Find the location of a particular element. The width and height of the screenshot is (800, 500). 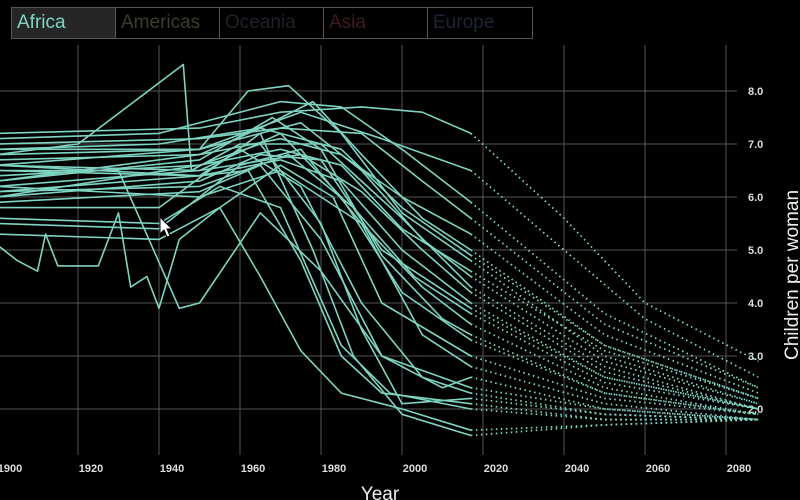

region-legend: Africa Americas Oceania Asia Europe is located at coordinates (272, 23).